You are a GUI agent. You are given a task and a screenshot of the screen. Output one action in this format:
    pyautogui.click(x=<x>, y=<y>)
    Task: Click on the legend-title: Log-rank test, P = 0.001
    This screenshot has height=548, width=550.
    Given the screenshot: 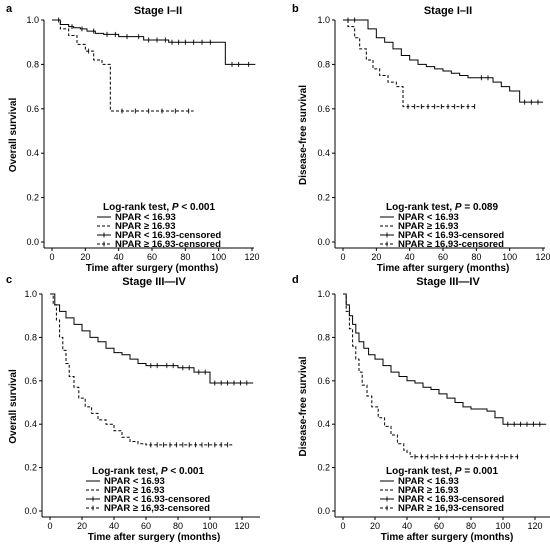 What is the action you would take?
    pyautogui.click(x=442, y=471)
    